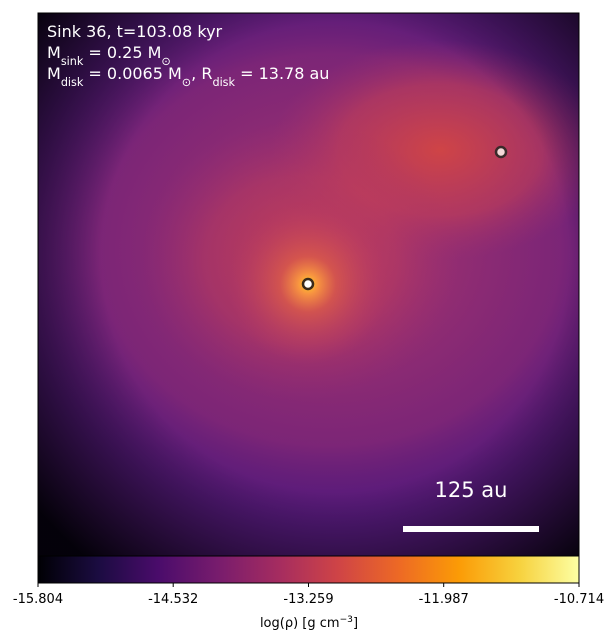 The width and height of the screenshot is (615, 644). What do you see at coordinates (444, 599) in the screenshot?
I see `colorbar-tick-label: -11.987` at bounding box center [444, 599].